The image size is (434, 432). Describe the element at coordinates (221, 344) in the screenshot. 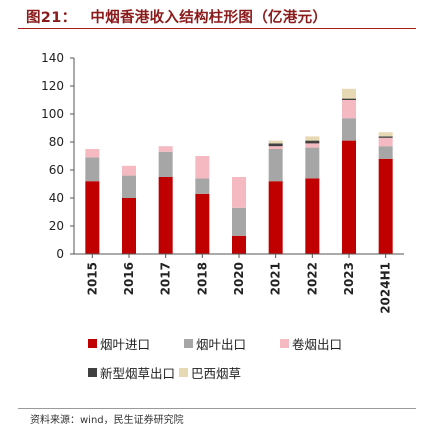

I see `legend-label: 烟叶出口` at that location.